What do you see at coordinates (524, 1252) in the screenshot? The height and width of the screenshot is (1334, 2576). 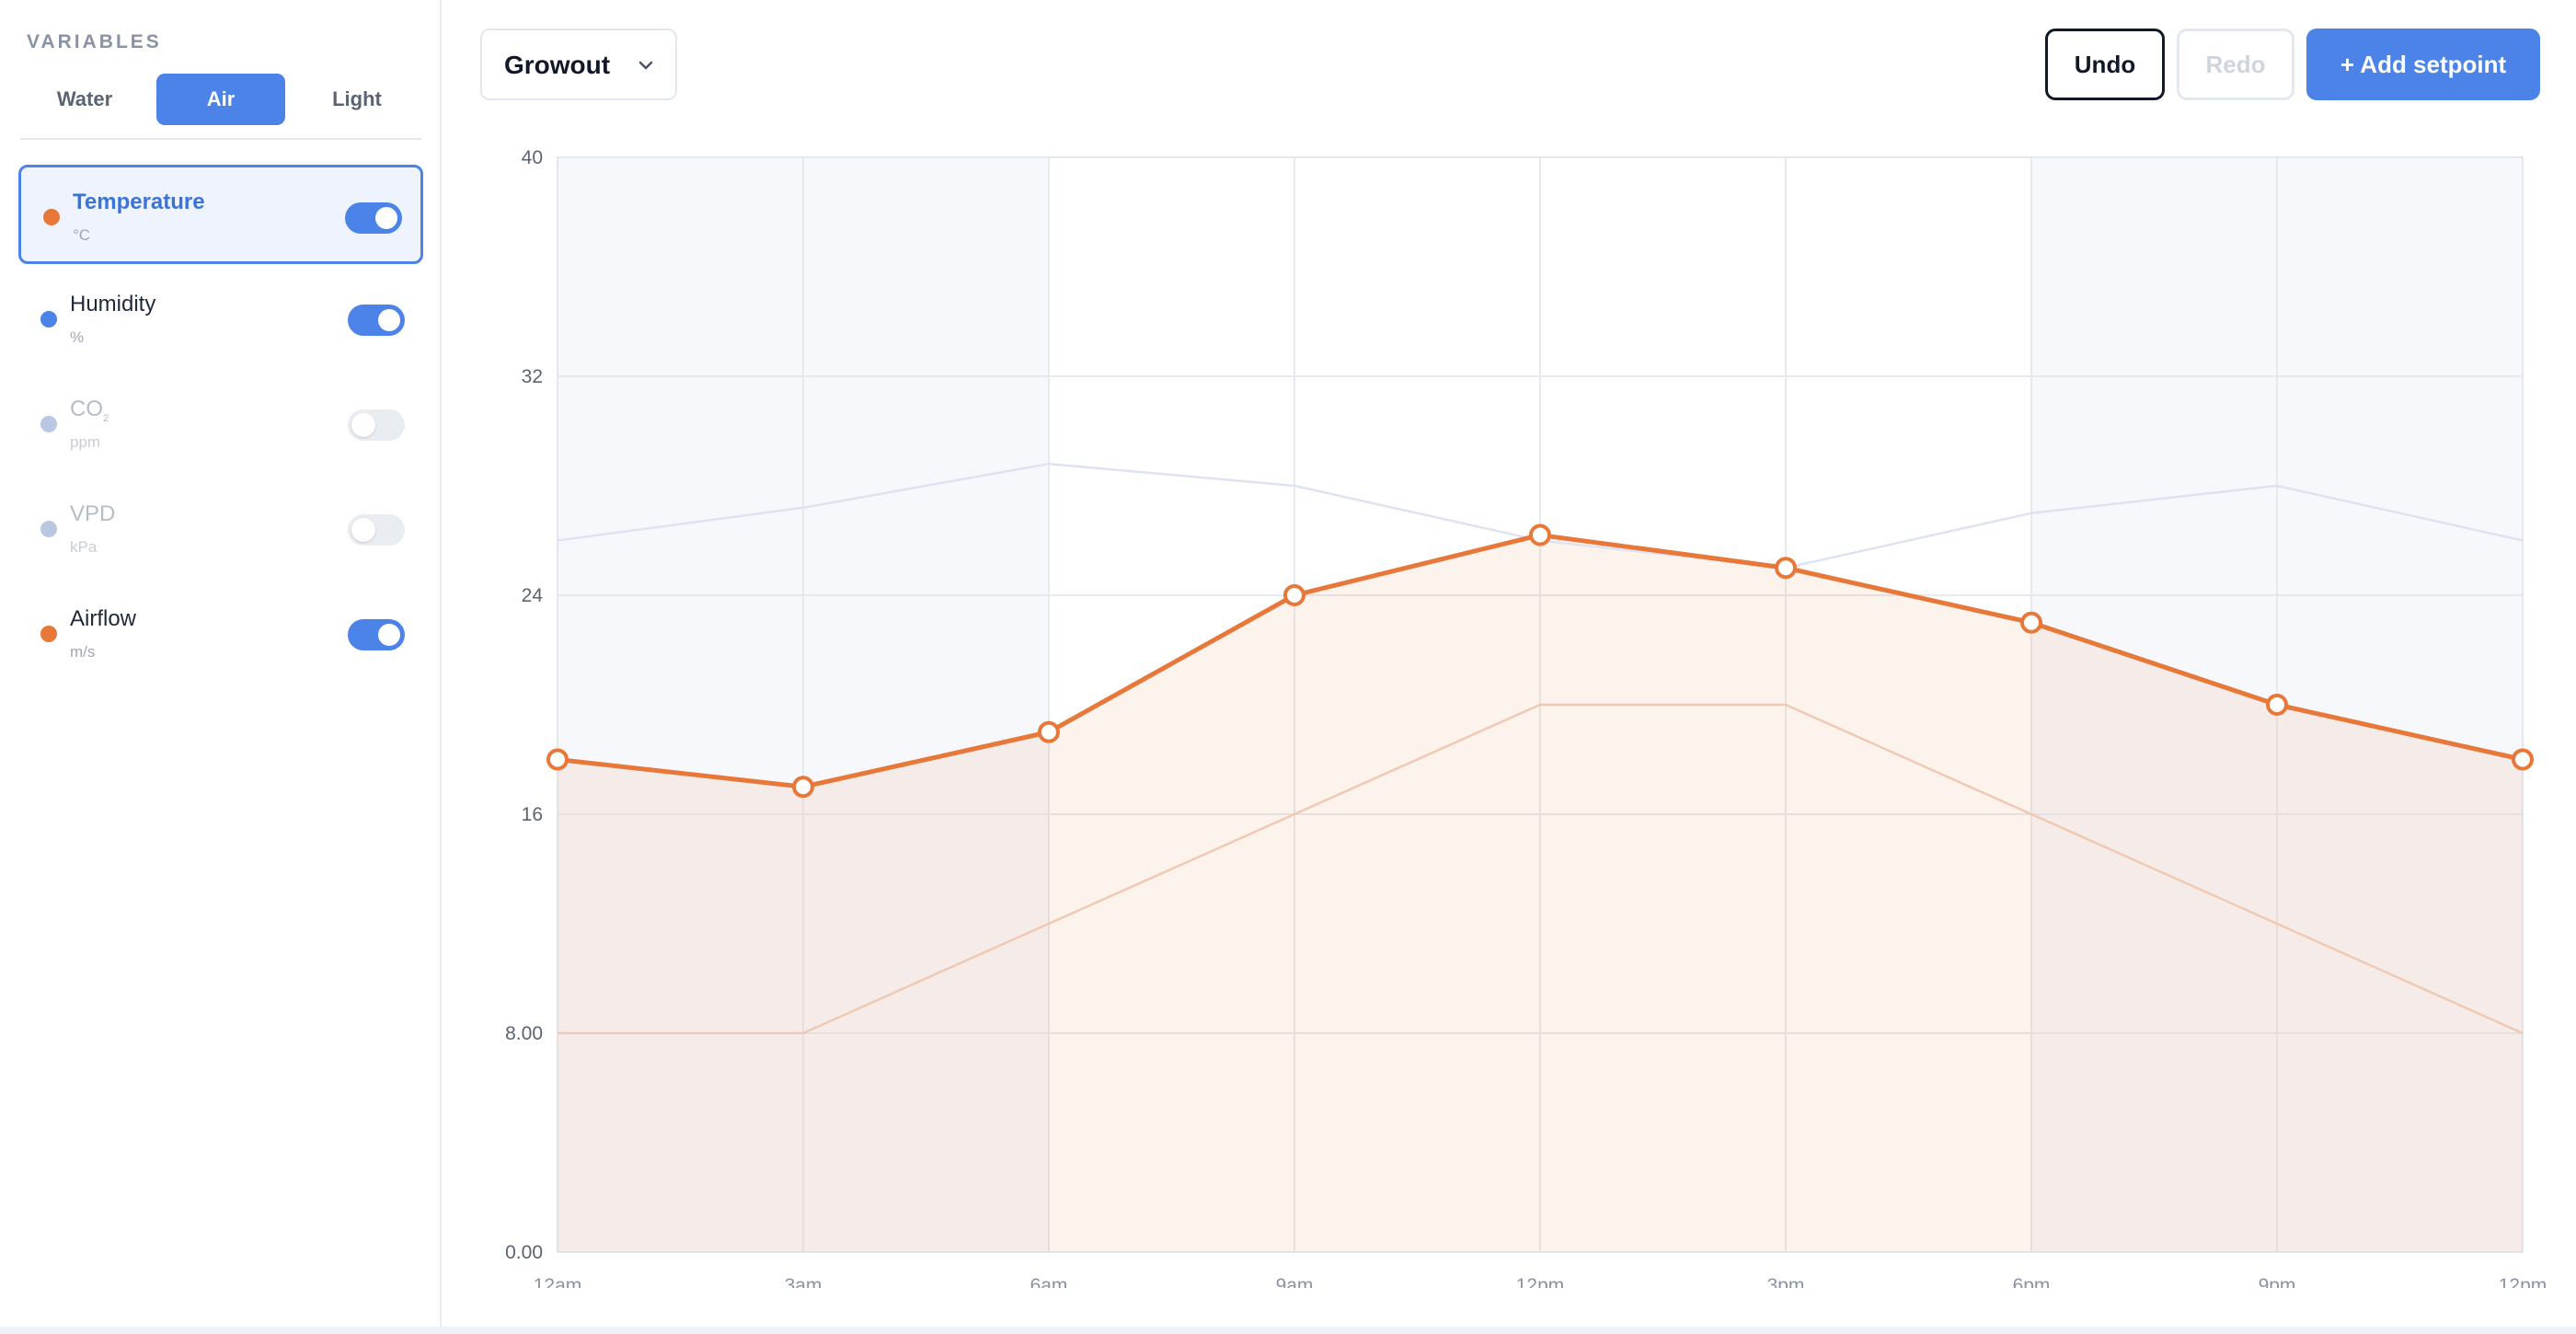 I see `y-tick-label: 0.00` at bounding box center [524, 1252].